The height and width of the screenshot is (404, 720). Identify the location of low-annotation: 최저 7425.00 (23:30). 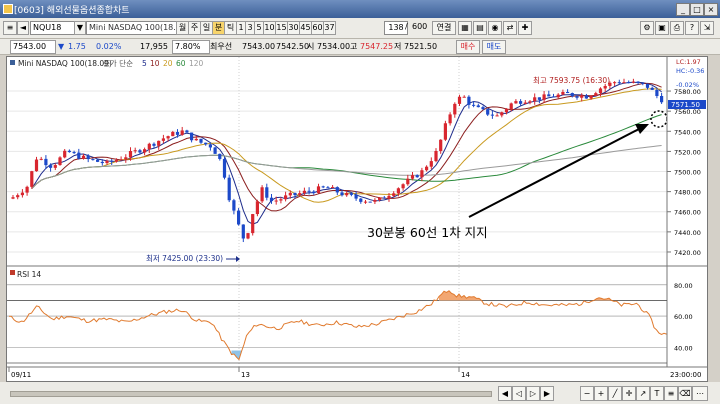
(184, 258).